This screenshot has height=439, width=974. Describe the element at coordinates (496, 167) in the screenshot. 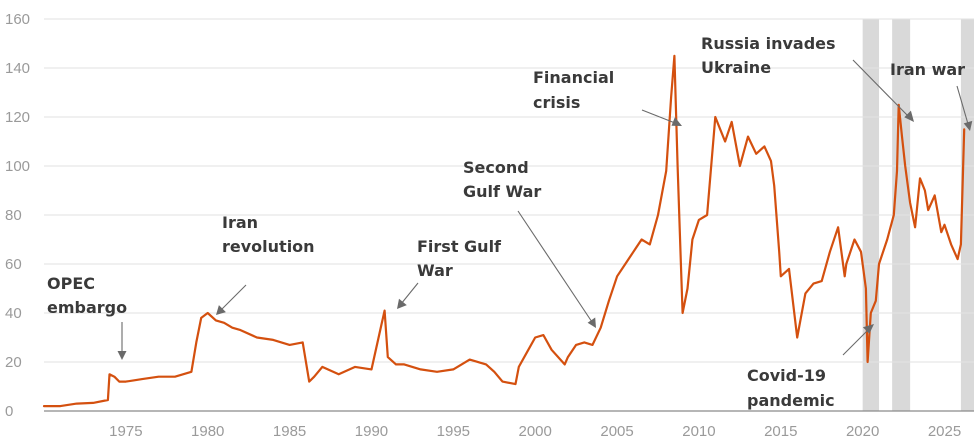

I see `annotation-label: Second` at that location.